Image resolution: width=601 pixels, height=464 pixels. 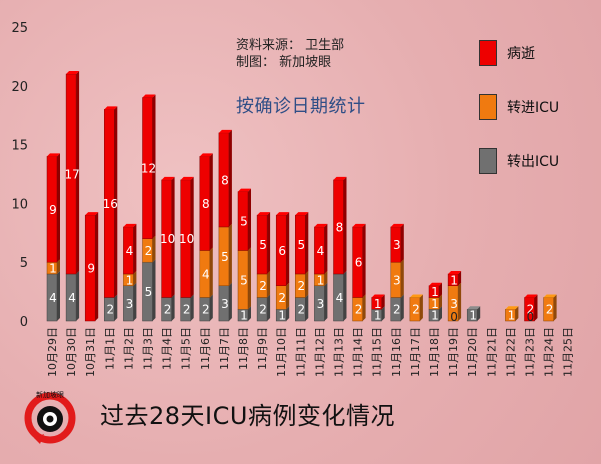 I want to click on legend-item-out-icu: 转出ICU, so click(x=534, y=161).